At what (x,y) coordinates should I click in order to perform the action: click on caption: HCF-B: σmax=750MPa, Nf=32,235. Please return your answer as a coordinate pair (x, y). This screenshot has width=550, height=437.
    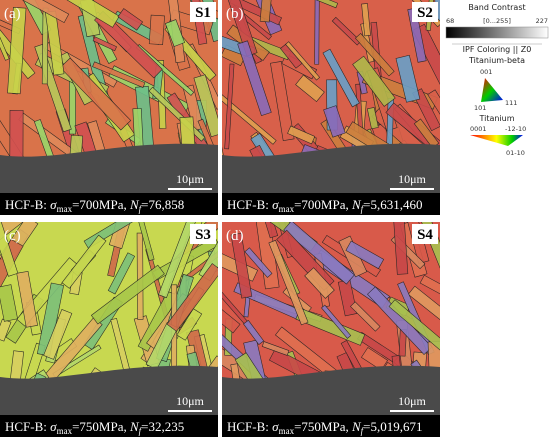
    Looking at the image, I should click on (94, 427).